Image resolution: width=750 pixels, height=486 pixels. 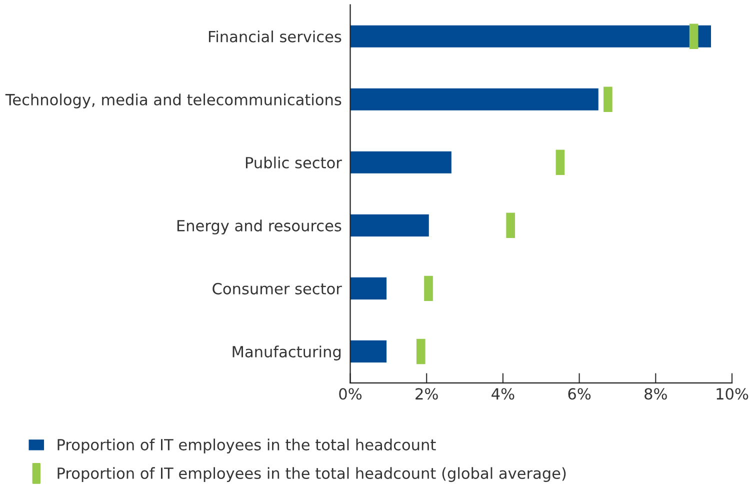 What do you see at coordinates (579, 394) in the screenshot?
I see `x-tick-label: 6%` at bounding box center [579, 394].